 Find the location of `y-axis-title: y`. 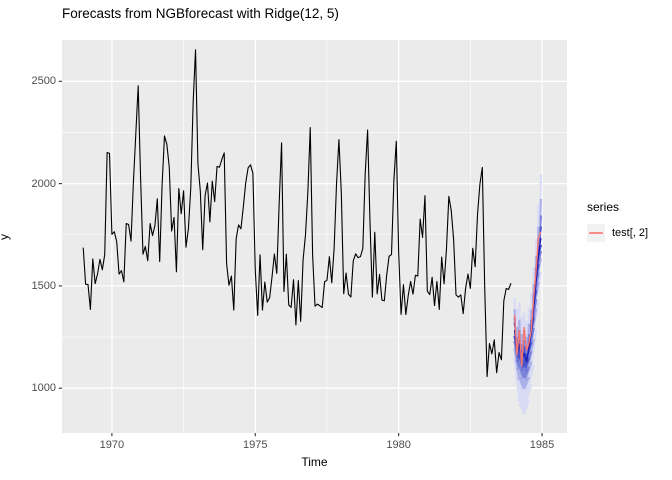

y-axis-title: y is located at coordinates (5, 237).